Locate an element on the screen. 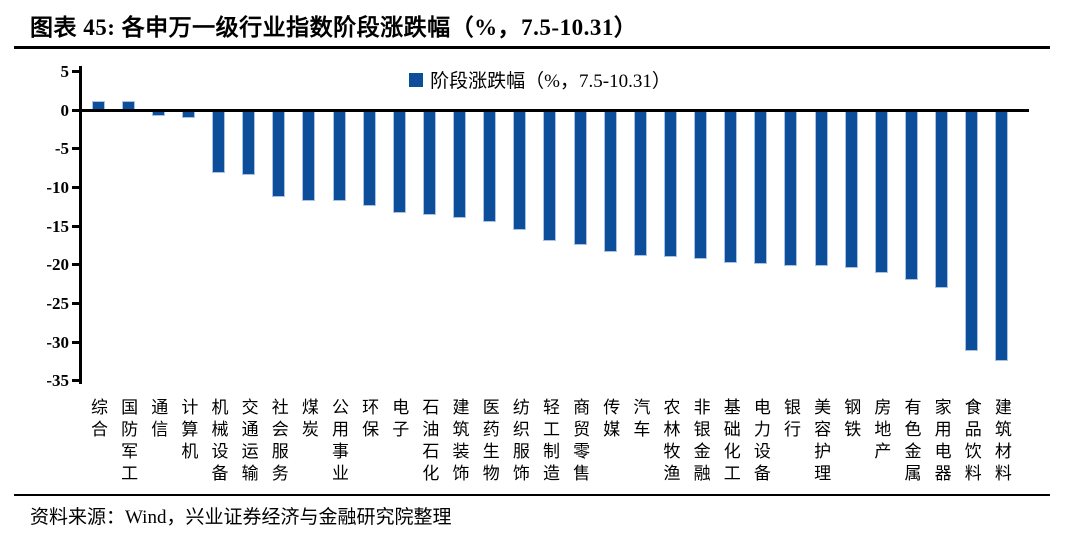 This screenshot has width=1080, height=547. x-axis-label: 钢铁 is located at coordinates (851, 420).